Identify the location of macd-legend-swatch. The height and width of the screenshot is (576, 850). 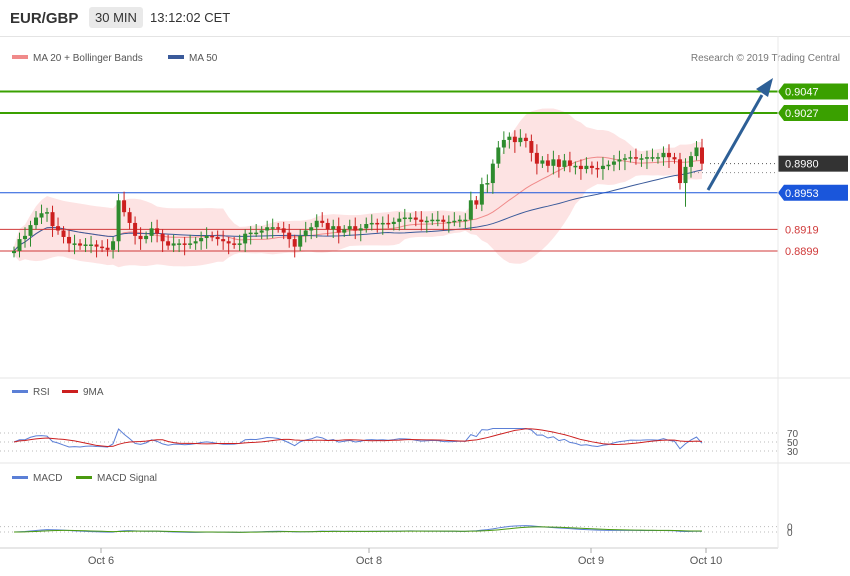
(20, 477).